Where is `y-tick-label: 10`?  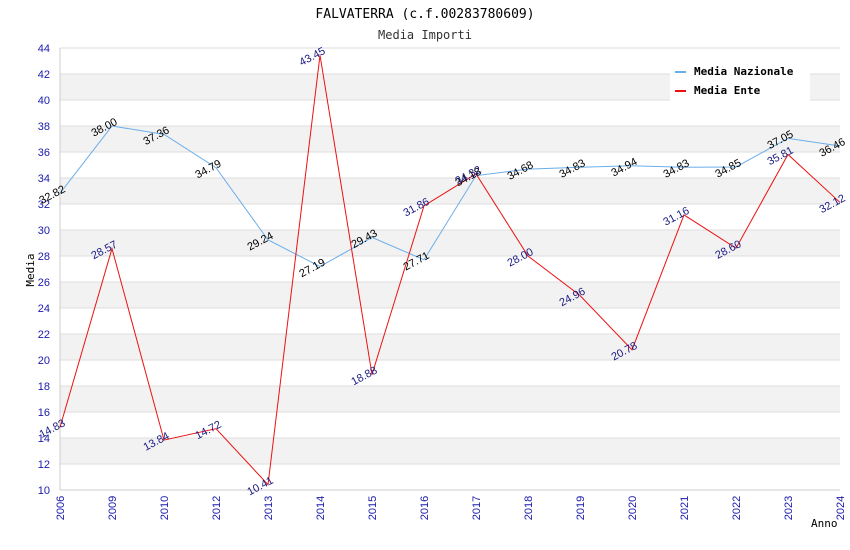
y-tick-label: 10 is located at coordinates (44, 491).